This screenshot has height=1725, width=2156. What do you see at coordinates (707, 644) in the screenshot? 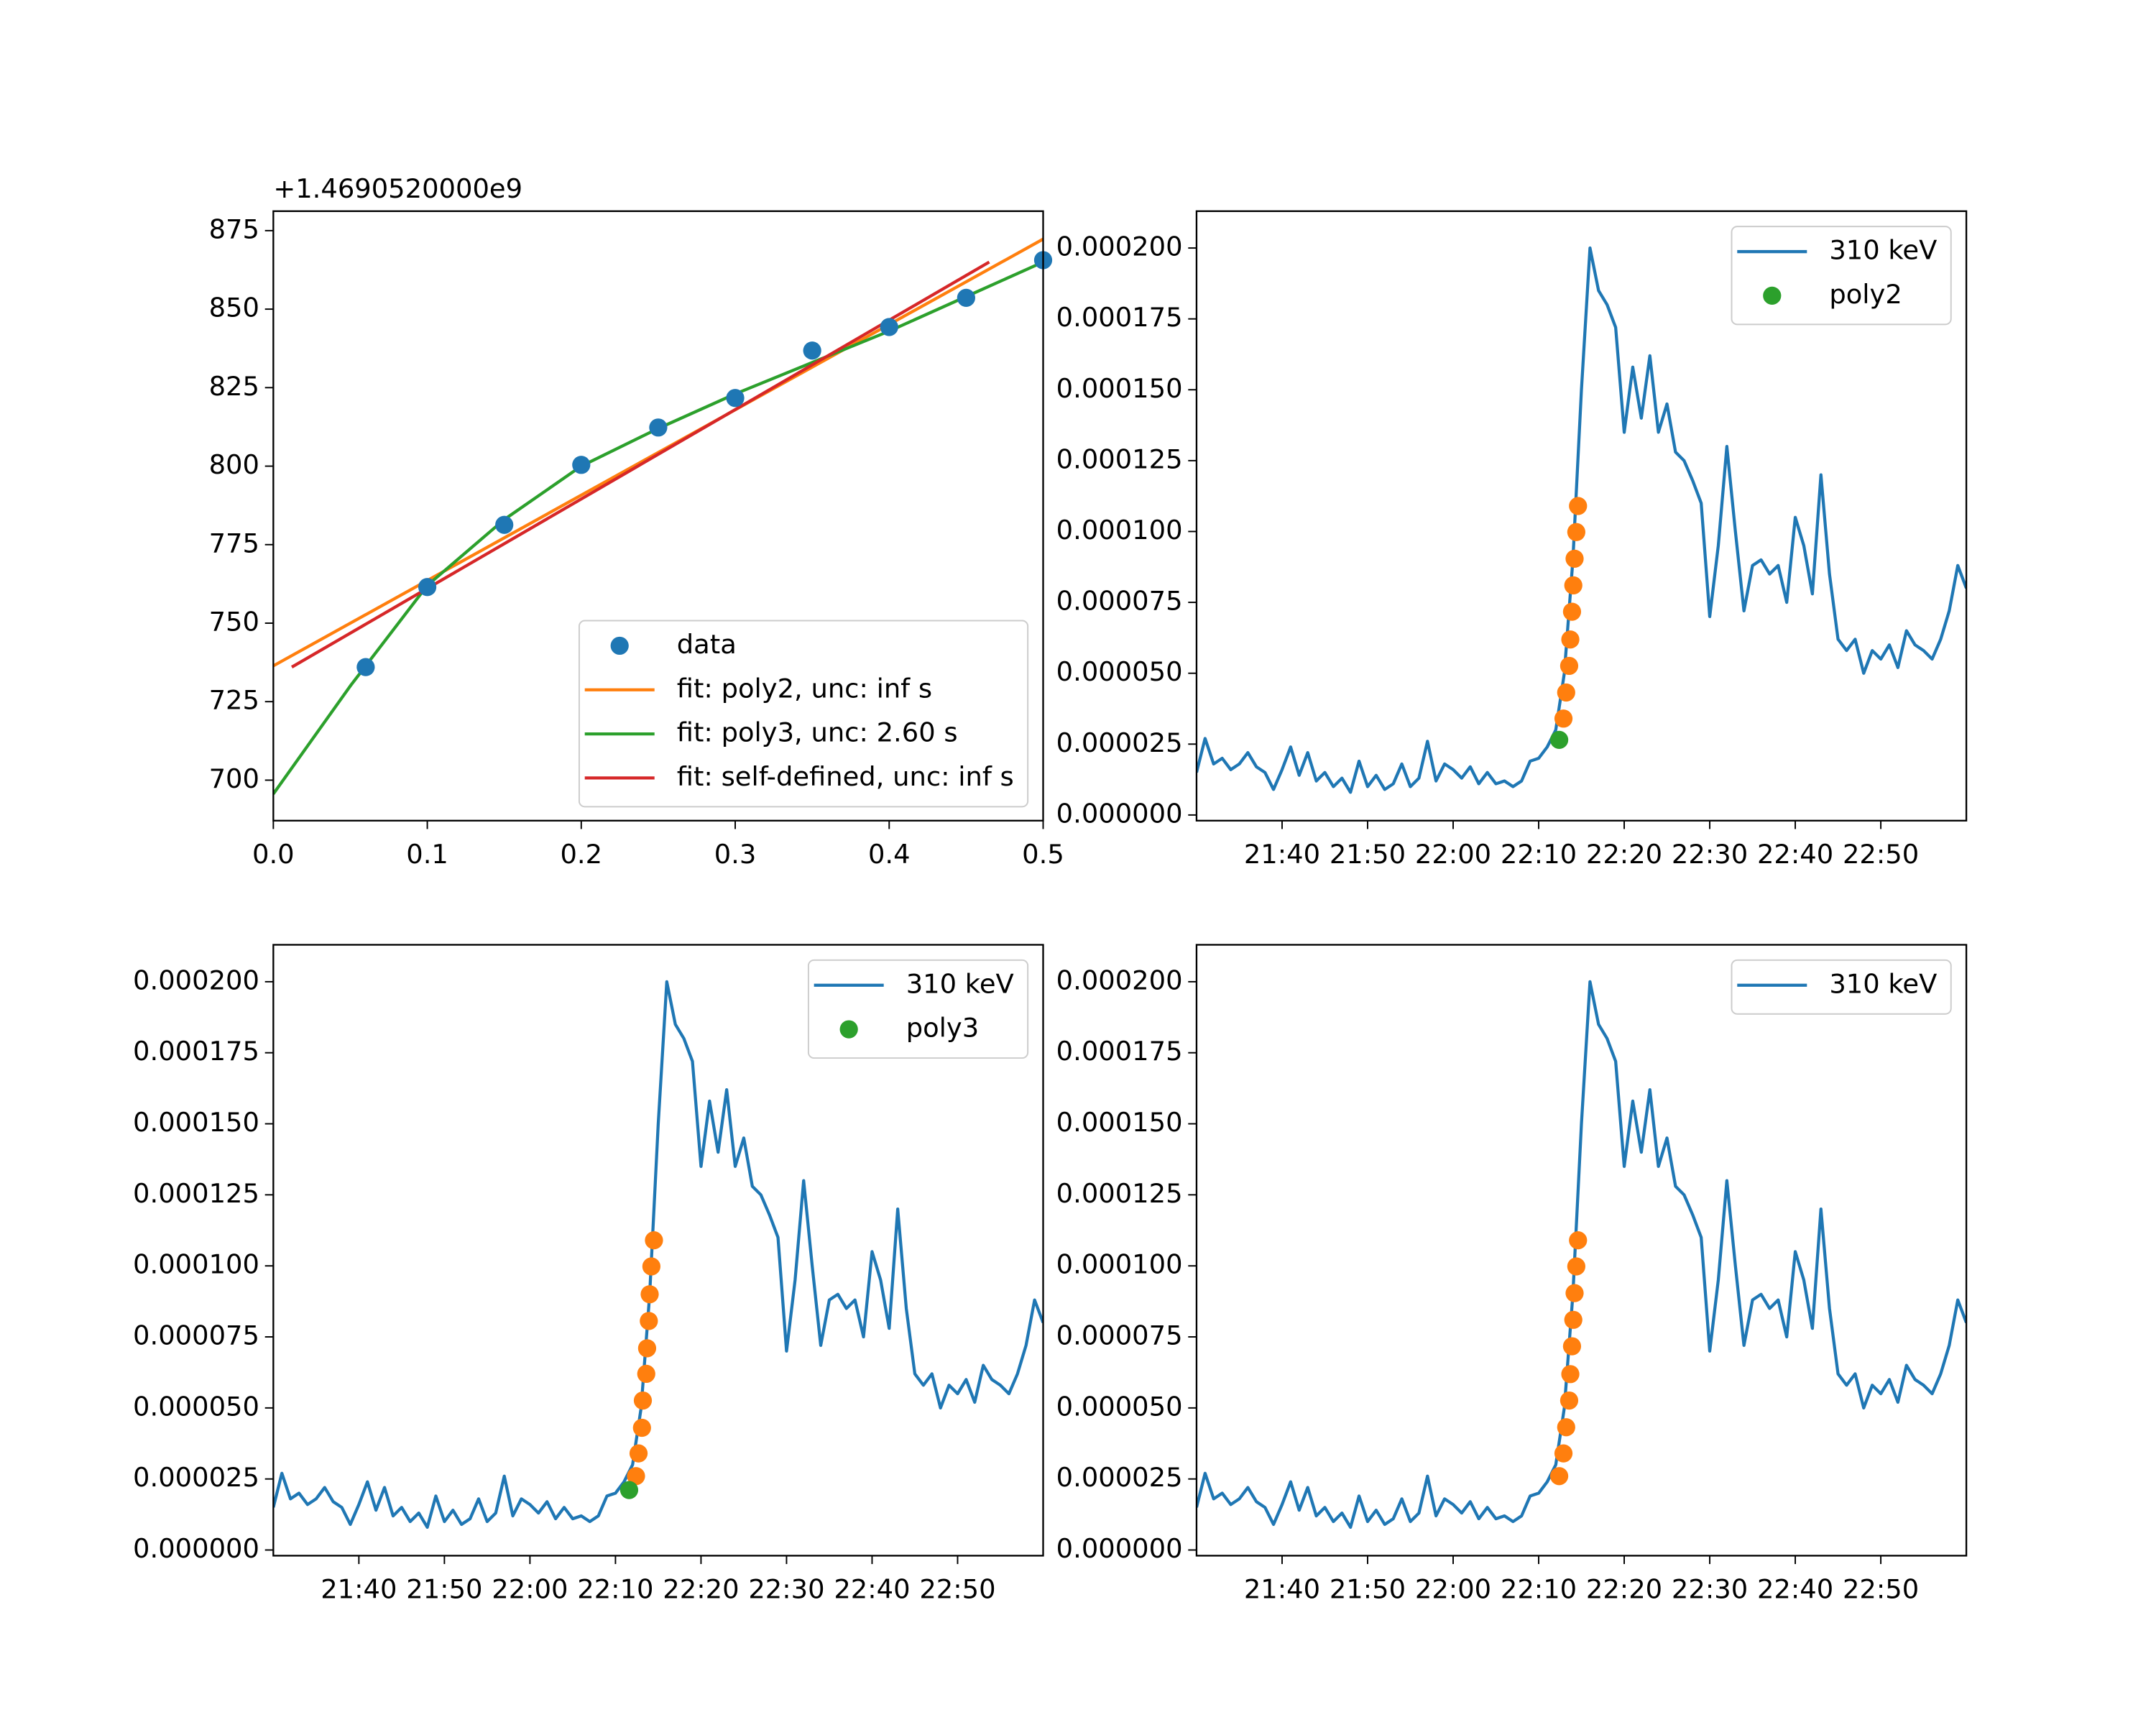
I see `legend-label: data` at bounding box center [707, 644].